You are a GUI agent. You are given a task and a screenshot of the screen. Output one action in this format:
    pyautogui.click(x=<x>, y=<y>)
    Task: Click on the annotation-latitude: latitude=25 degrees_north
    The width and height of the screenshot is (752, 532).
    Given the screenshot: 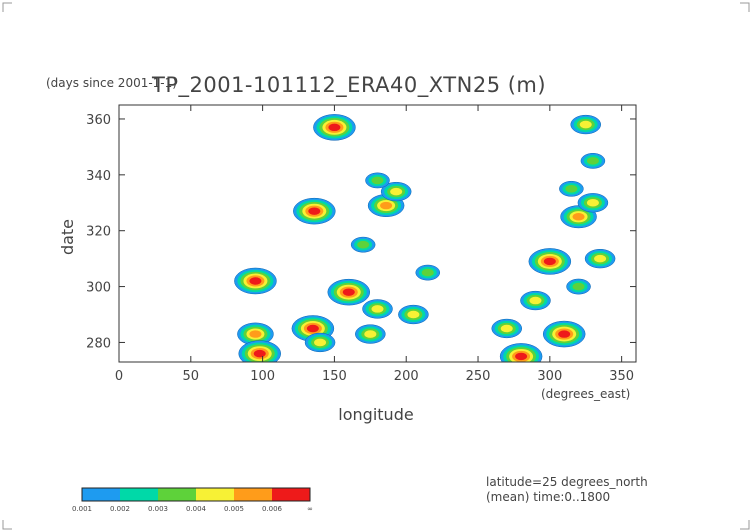 What is the action you would take?
    pyautogui.click(x=567, y=482)
    